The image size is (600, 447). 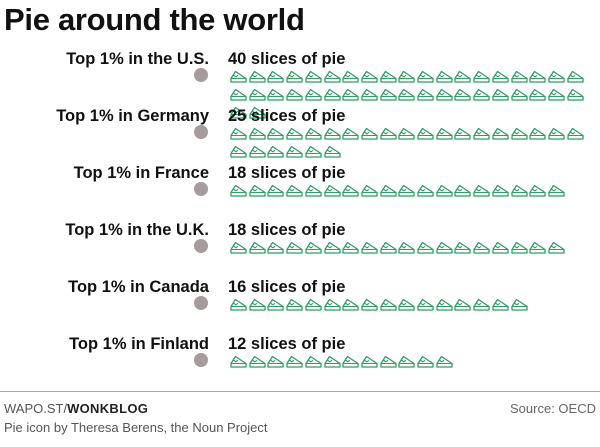 What do you see at coordinates (287, 116) in the screenshot?
I see `row-value-label: 25 slices of pie` at bounding box center [287, 116].